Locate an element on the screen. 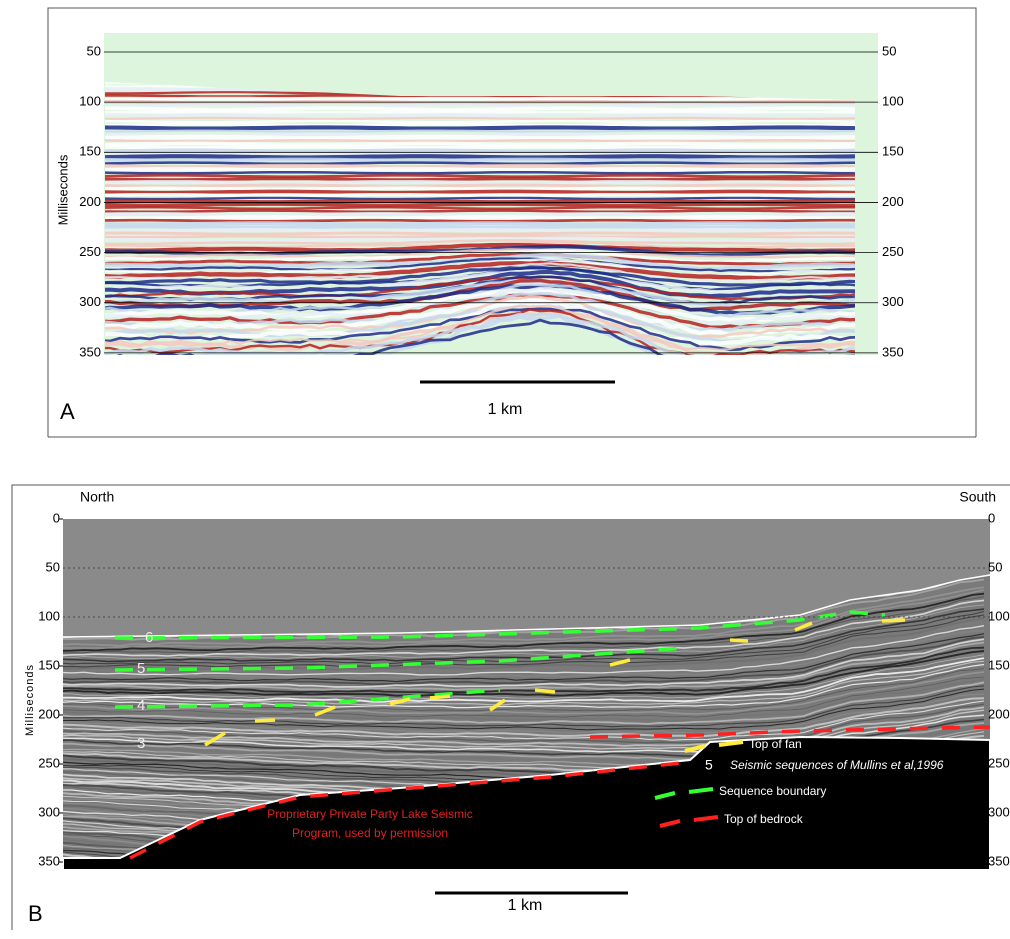 Image resolution: width=1010 pixels, height=939 pixels. sequence-number: 4 is located at coordinates (141, 705).